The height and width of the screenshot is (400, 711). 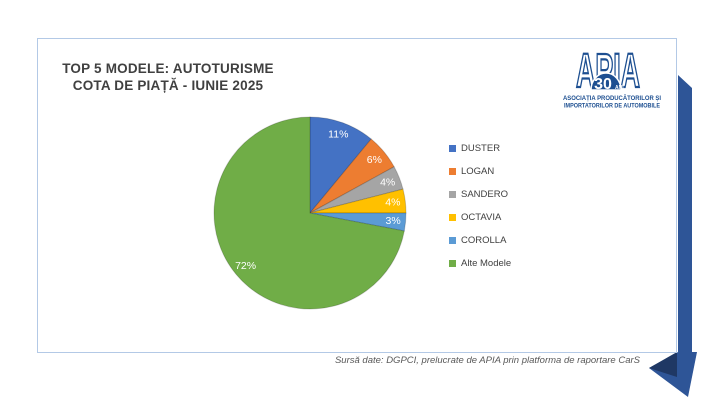 What do you see at coordinates (358, 222) in the screenshot?
I see `pie-slice-corolla` at bounding box center [358, 222].